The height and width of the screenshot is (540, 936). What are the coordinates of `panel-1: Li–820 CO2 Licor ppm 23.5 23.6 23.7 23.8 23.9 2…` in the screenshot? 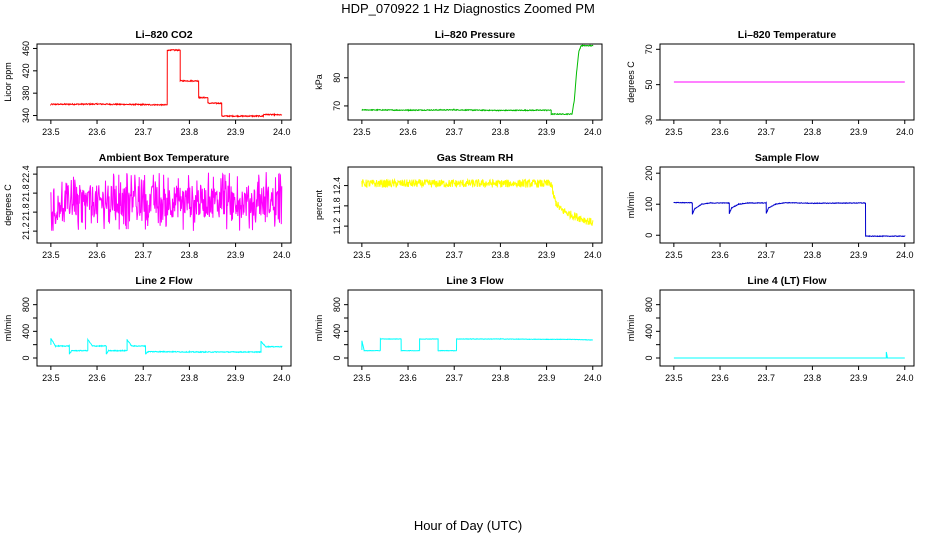 It's located at (147, 83).